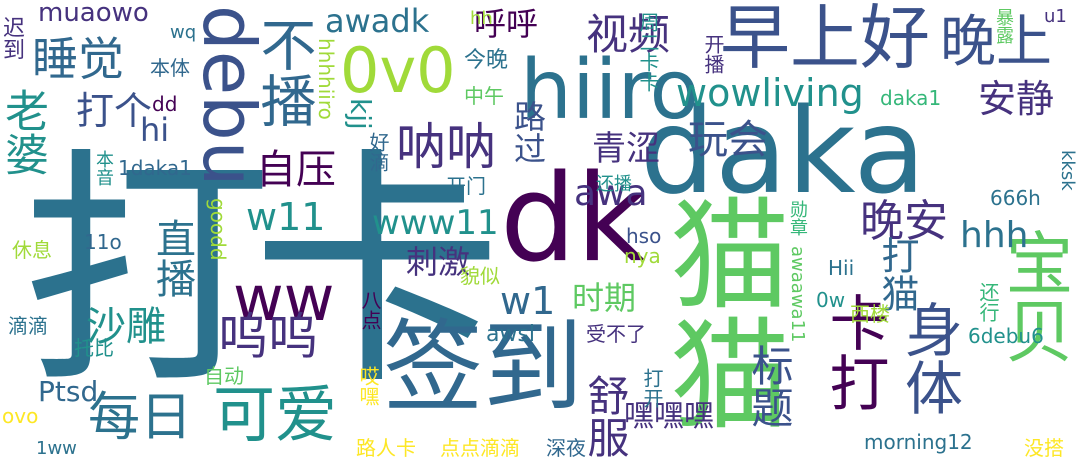 This screenshot has height=463, width=1080. Describe the element at coordinates (626, 149) in the screenshot. I see `word: 青涩` at that location.